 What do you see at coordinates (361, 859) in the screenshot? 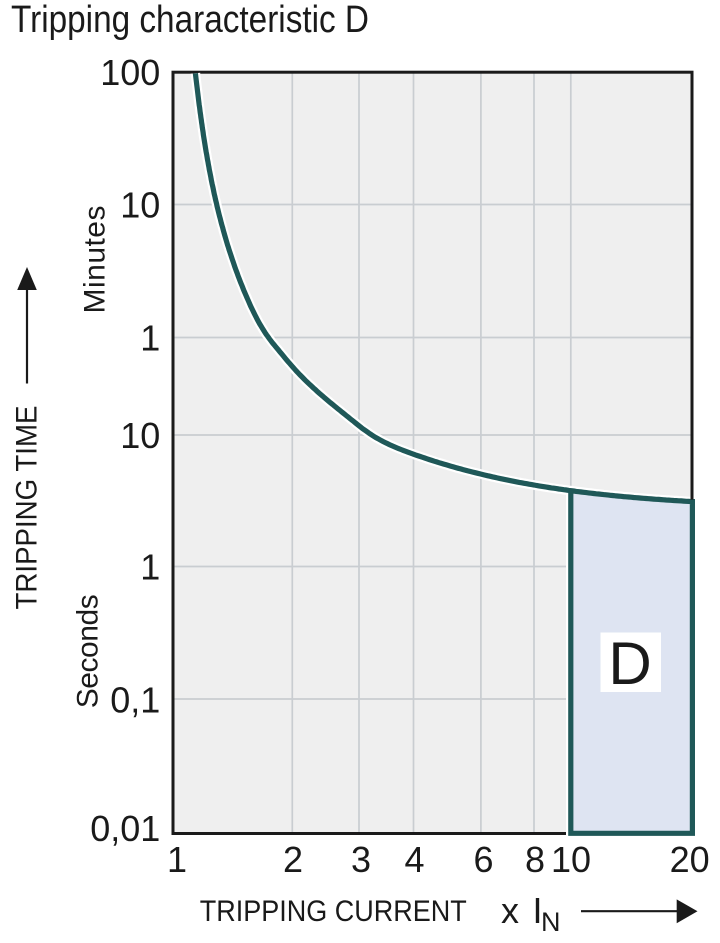
I see `svg-text: 3` at bounding box center [361, 859].